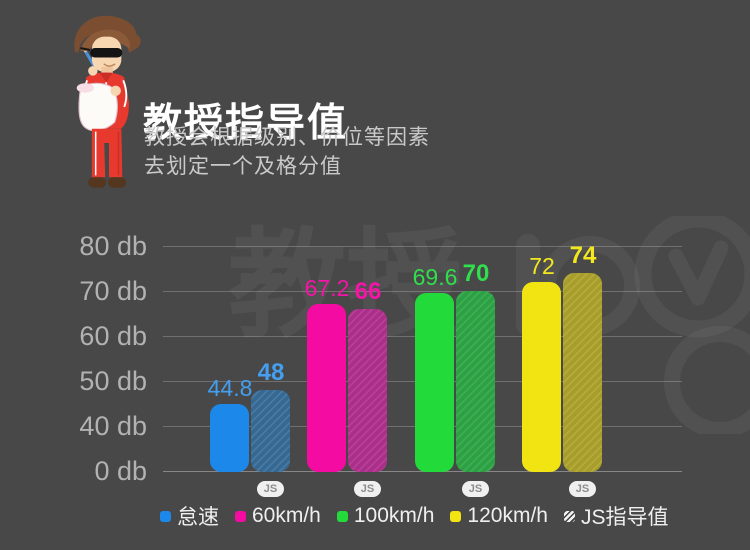 The width and height of the screenshot is (750, 550). What do you see at coordinates (435, 276) in the screenshot?
I see `value-label-measured: 69.6` at bounding box center [435, 276].